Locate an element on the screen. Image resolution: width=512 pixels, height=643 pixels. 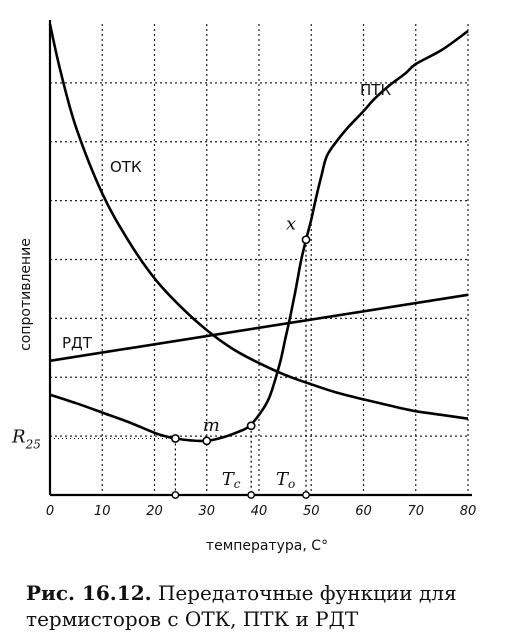
x-tick-label: 50 is located at coordinates (311, 511).